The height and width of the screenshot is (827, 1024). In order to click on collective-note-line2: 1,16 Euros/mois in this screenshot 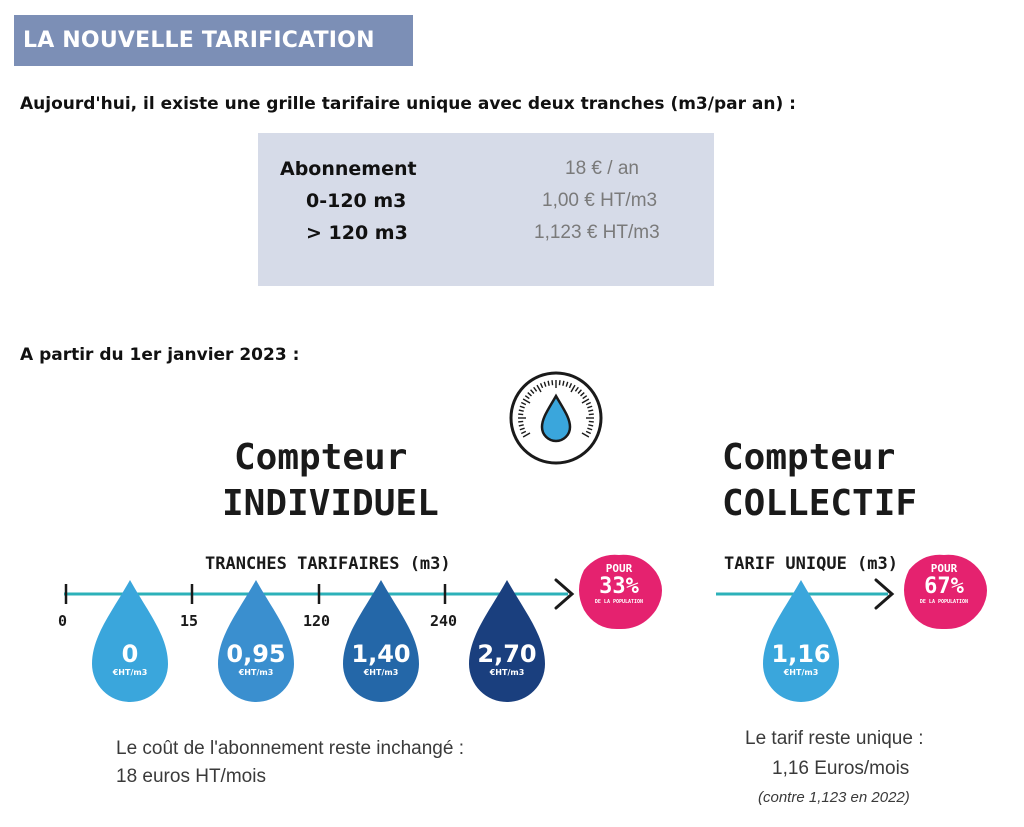, I will do `click(841, 768)`.